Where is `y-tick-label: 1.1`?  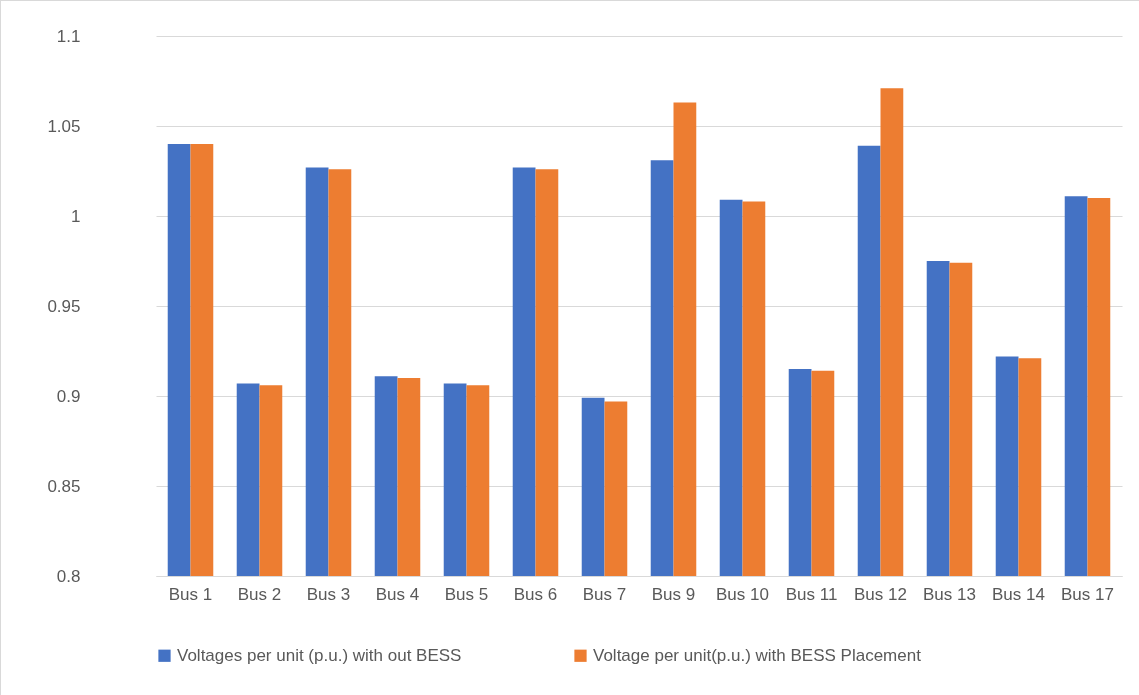 y-tick-label: 1.1 is located at coordinates (68, 36).